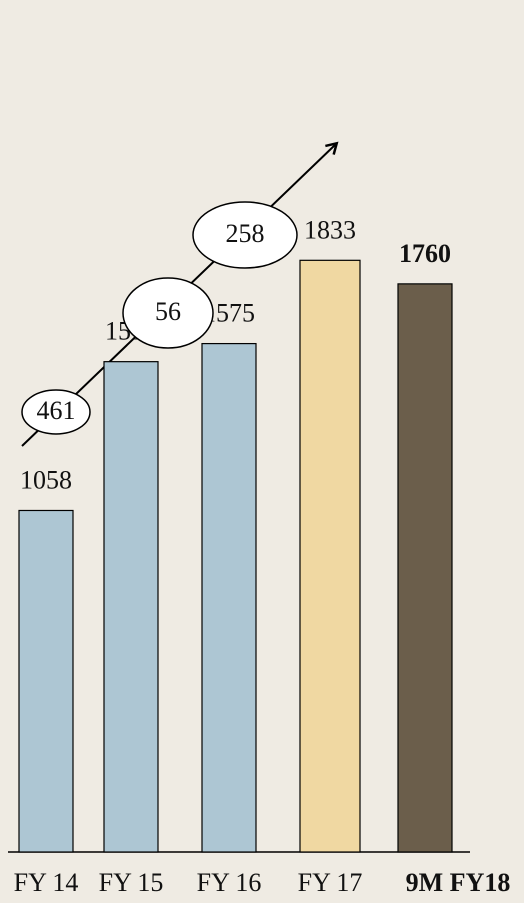 Image resolution: width=524 pixels, height=903 pixels. I want to click on x-tick-label: FY 17, so click(330, 882).